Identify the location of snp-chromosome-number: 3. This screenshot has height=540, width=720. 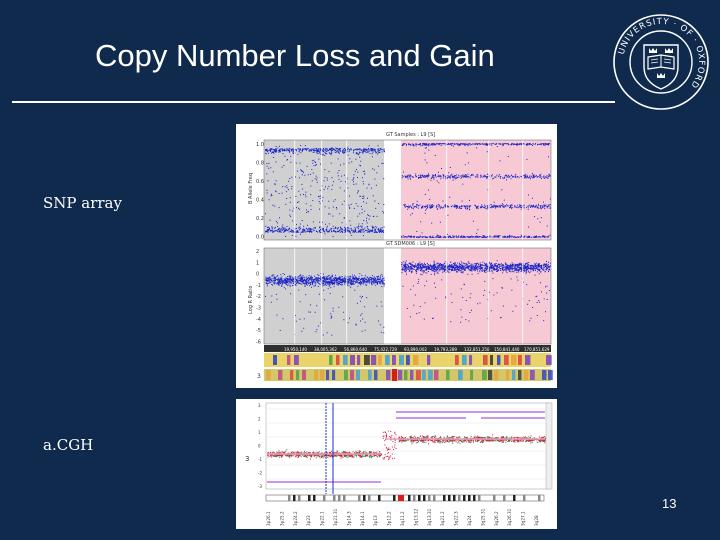
(259, 376).